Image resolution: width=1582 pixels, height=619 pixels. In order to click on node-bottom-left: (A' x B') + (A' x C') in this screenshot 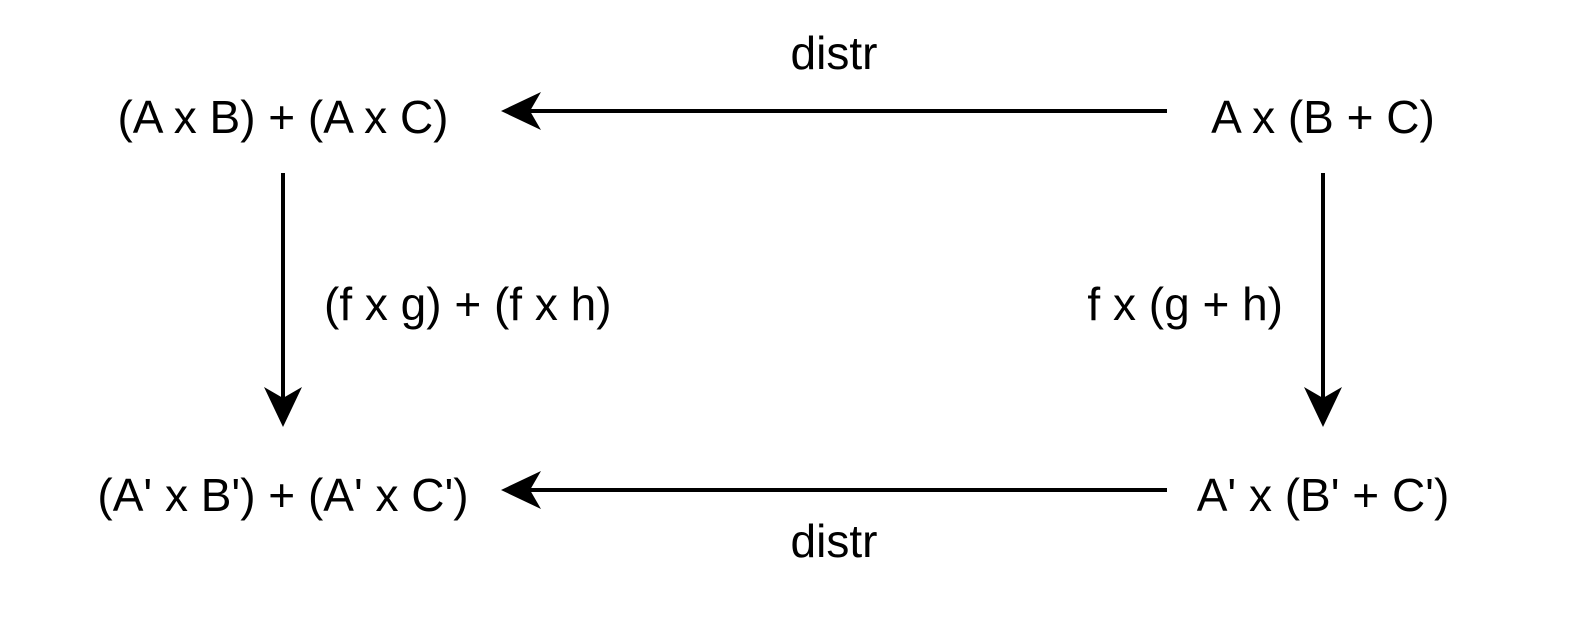, I will do `click(282, 495)`.